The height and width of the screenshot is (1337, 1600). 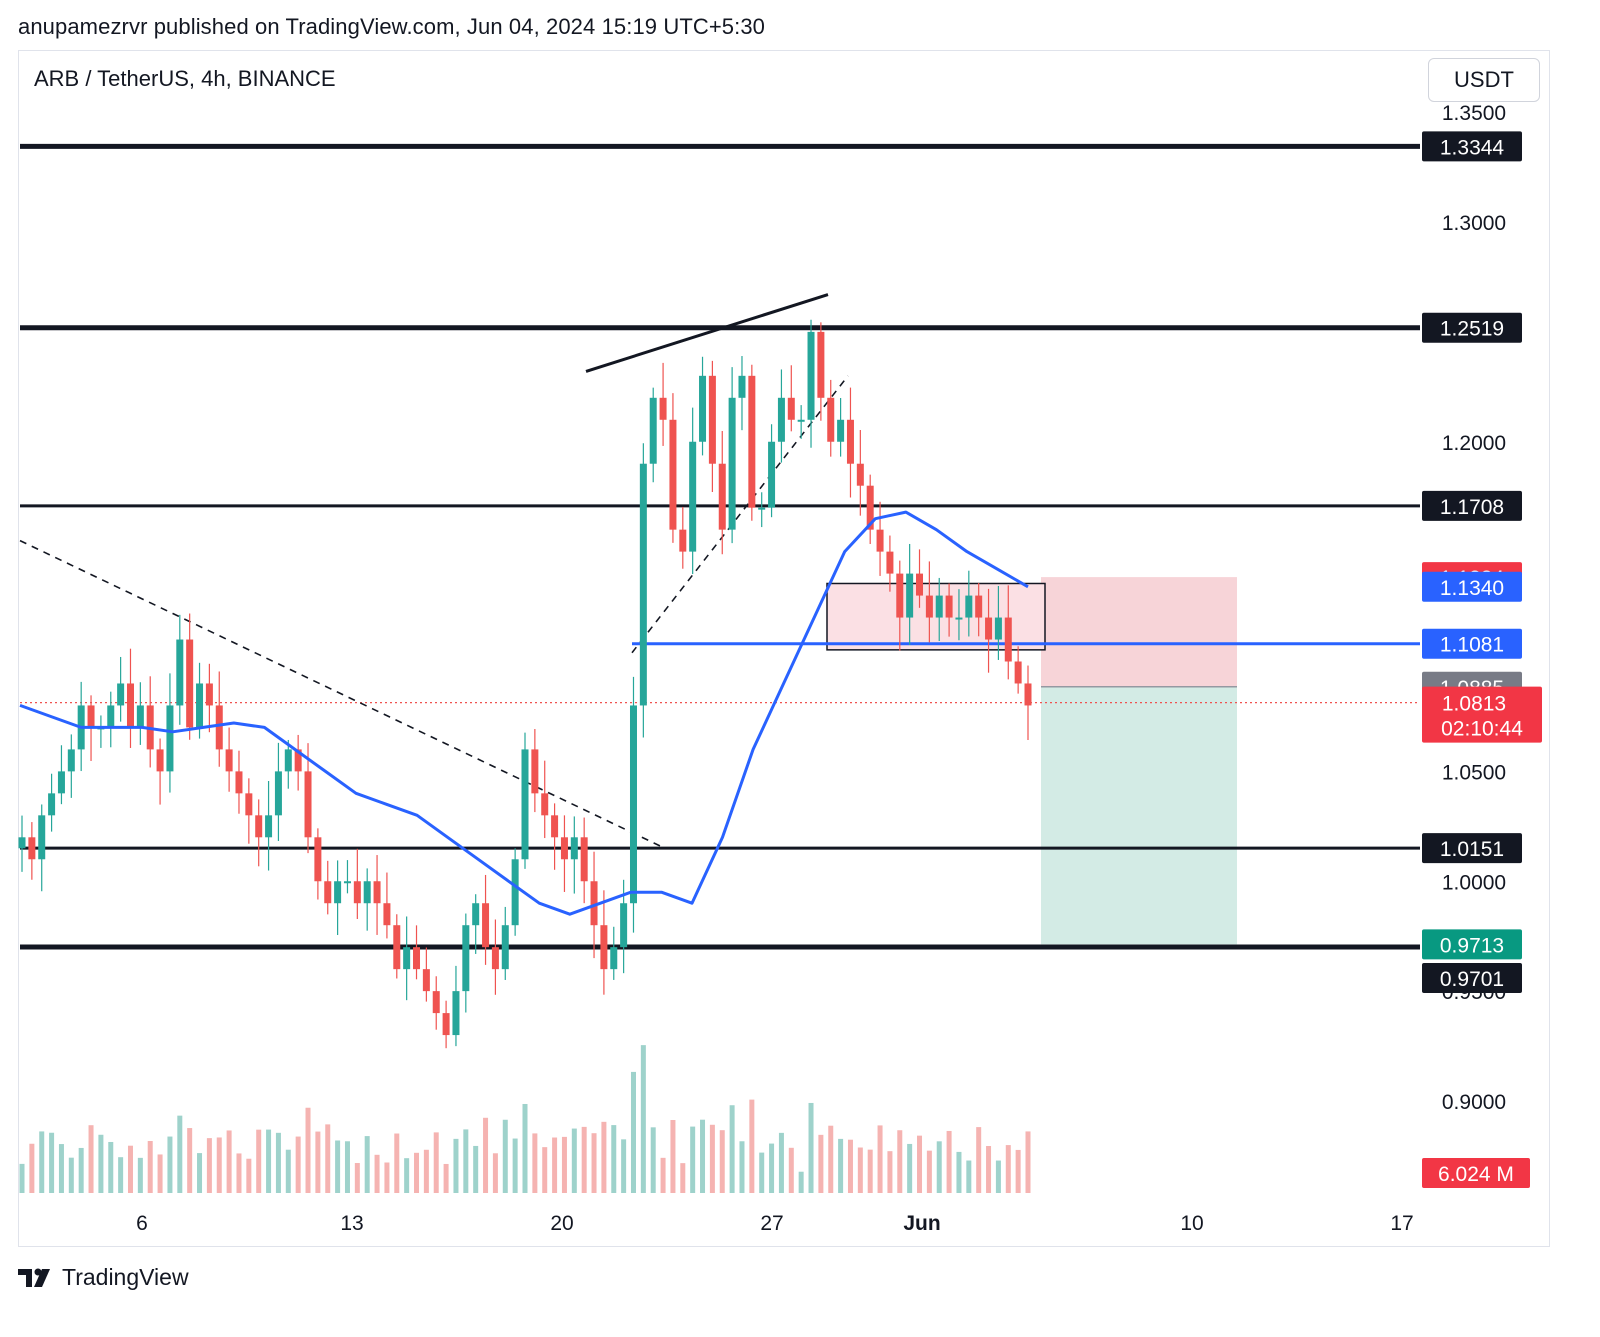 What do you see at coordinates (740, 514) in the screenshot?
I see `rising-dashed-trendline` at bounding box center [740, 514].